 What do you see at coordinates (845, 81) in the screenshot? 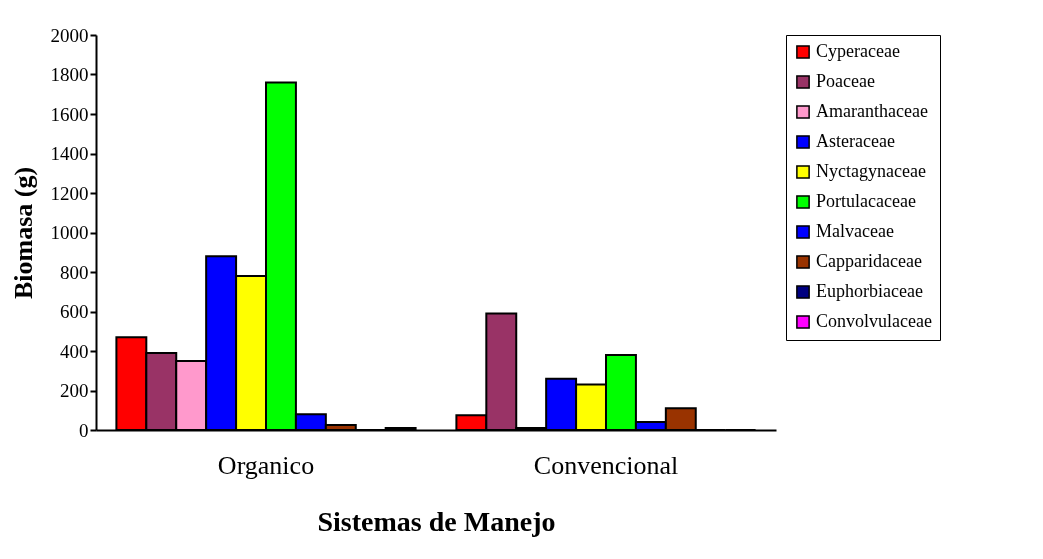
I see `legend-label: Poaceae` at bounding box center [845, 81].